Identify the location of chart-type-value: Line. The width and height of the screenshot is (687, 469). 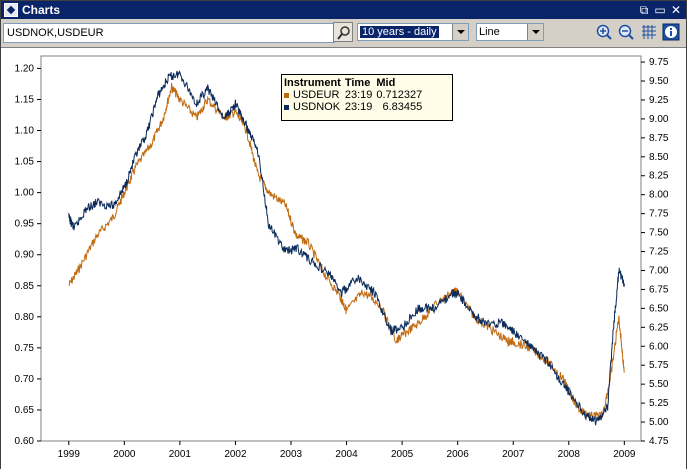
(489, 32).